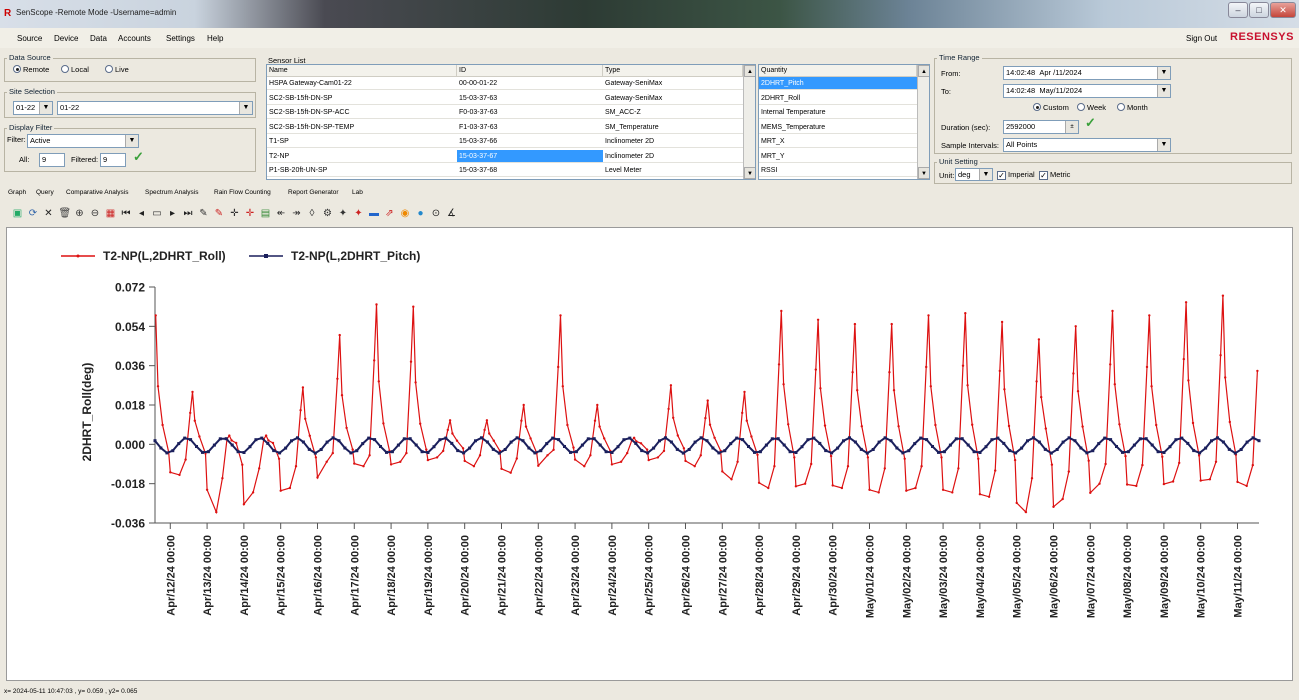 The image size is (1299, 700). Describe the element at coordinates (974, 174) in the screenshot. I see `unit-dropdown: deg ▼` at that location.